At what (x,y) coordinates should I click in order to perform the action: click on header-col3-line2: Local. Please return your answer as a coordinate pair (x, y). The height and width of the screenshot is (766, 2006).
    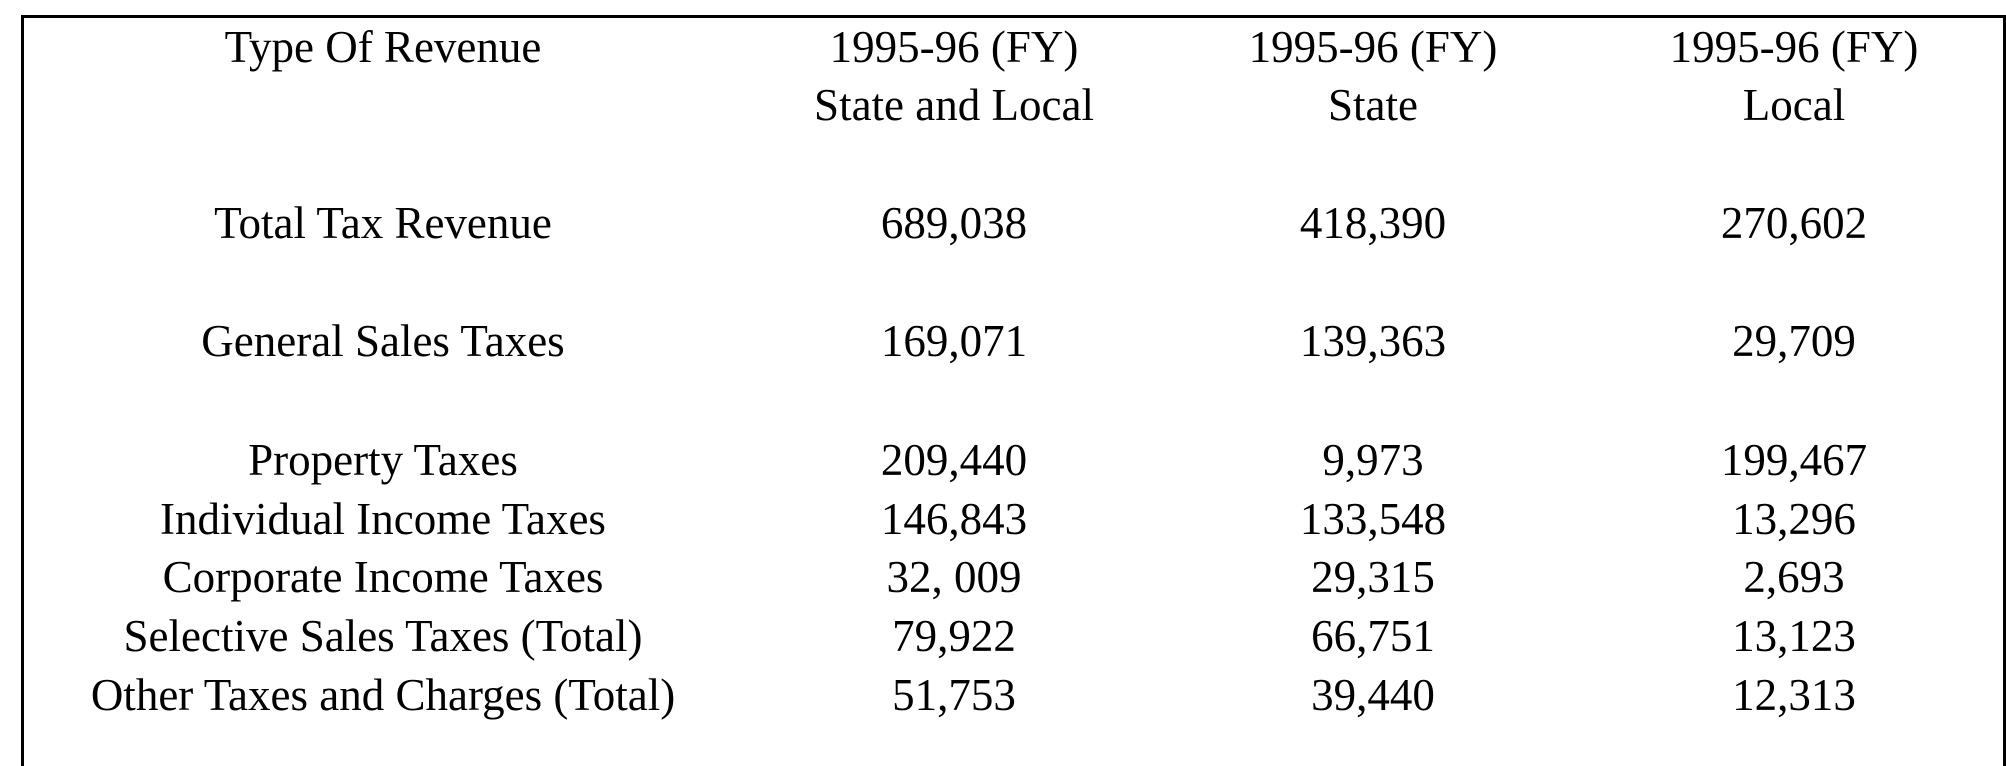
    Looking at the image, I should click on (1794, 105).